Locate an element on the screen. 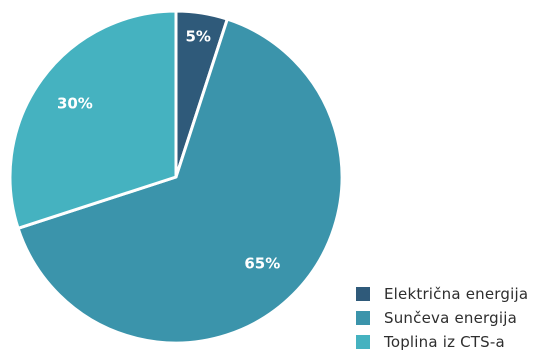 The width and height of the screenshot is (554, 354). legend-item-sunceva-energija: Sunčeva energija is located at coordinates (442, 318).